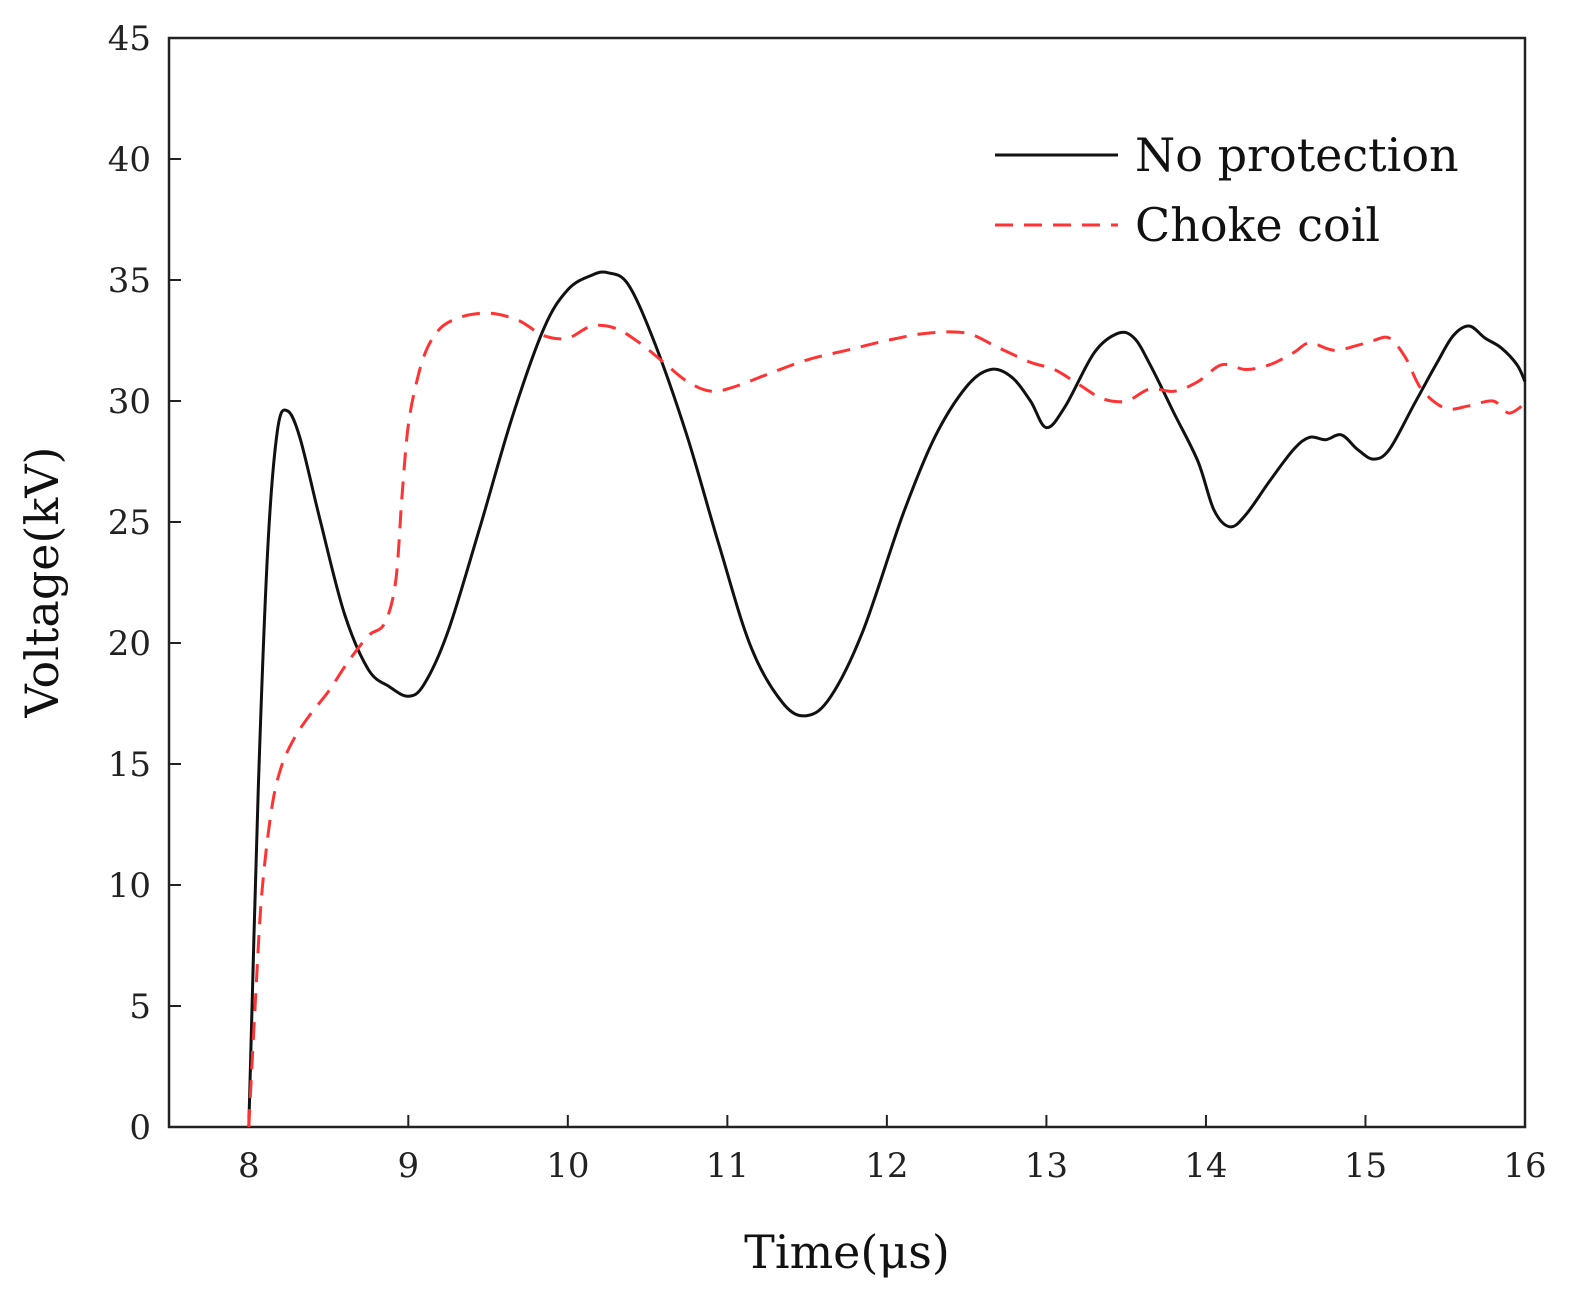 This screenshot has height=1303, width=1571. What do you see at coordinates (129, 644) in the screenshot?
I see `y-tick-label: 20` at bounding box center [129, 644].